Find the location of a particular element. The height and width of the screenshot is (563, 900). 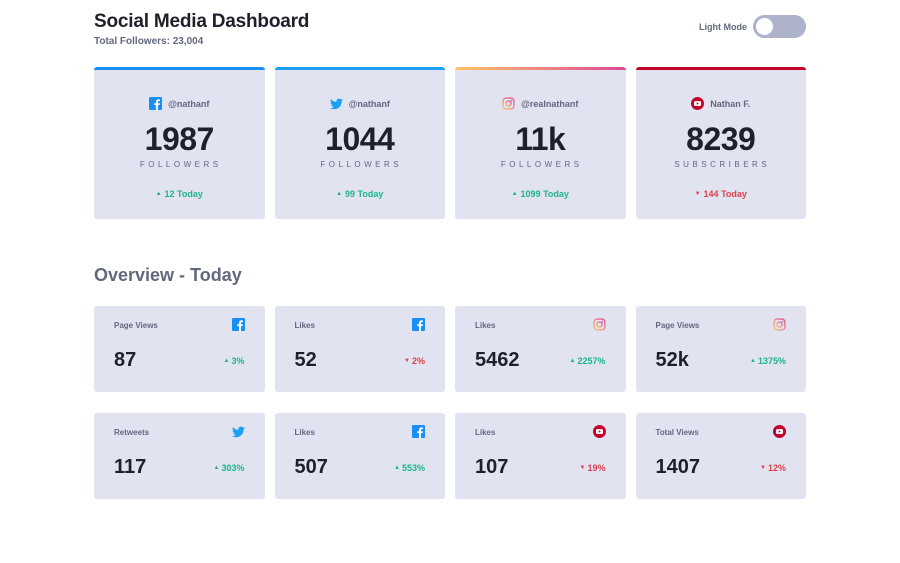

theme-switch: Light Mode is located at coordinates (752, 26).